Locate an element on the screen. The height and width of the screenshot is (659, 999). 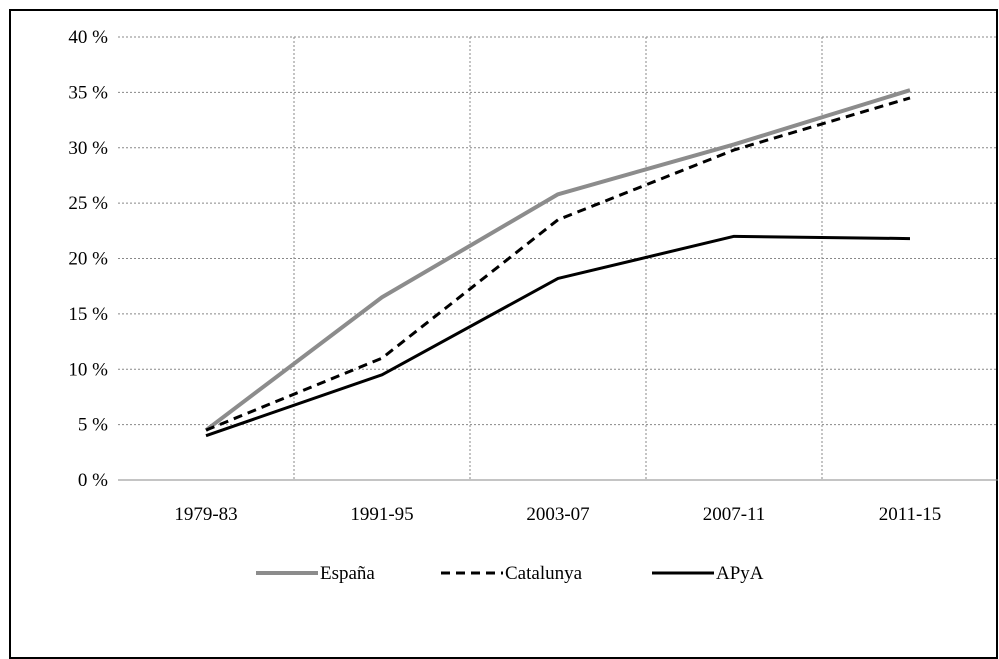
x-axis-ticks: 1979-83 1991-95 2003-07 2007-11 2011-15 is located at coordinates (557, 514).